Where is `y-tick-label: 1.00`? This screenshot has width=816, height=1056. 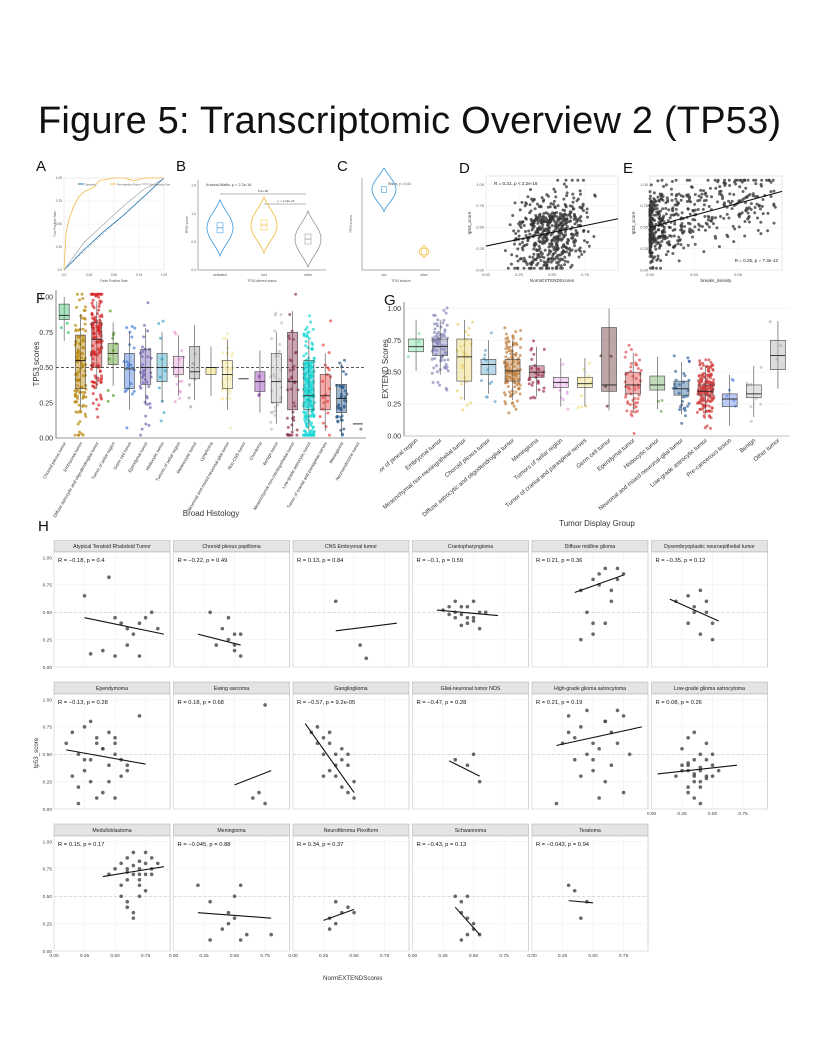
y-tick-label: 1.00 is located at coordinates (48, 842).